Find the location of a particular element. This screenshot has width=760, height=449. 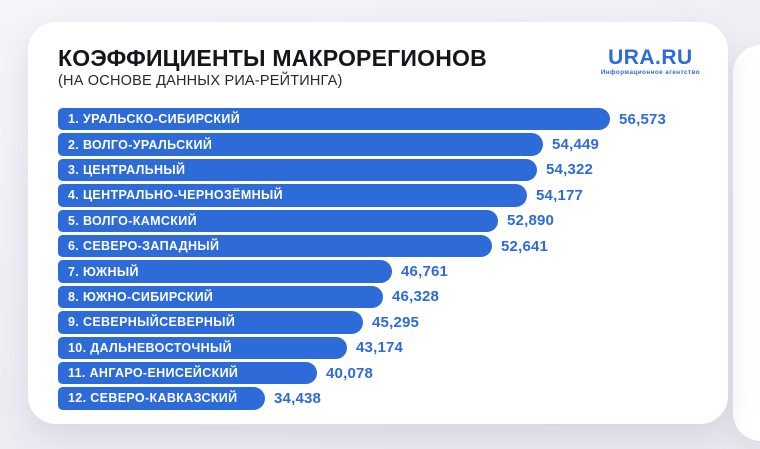

bar-label: 2. ВОЛГО-УРАЛЬСКИЙ is located at coordinates (140, 144).